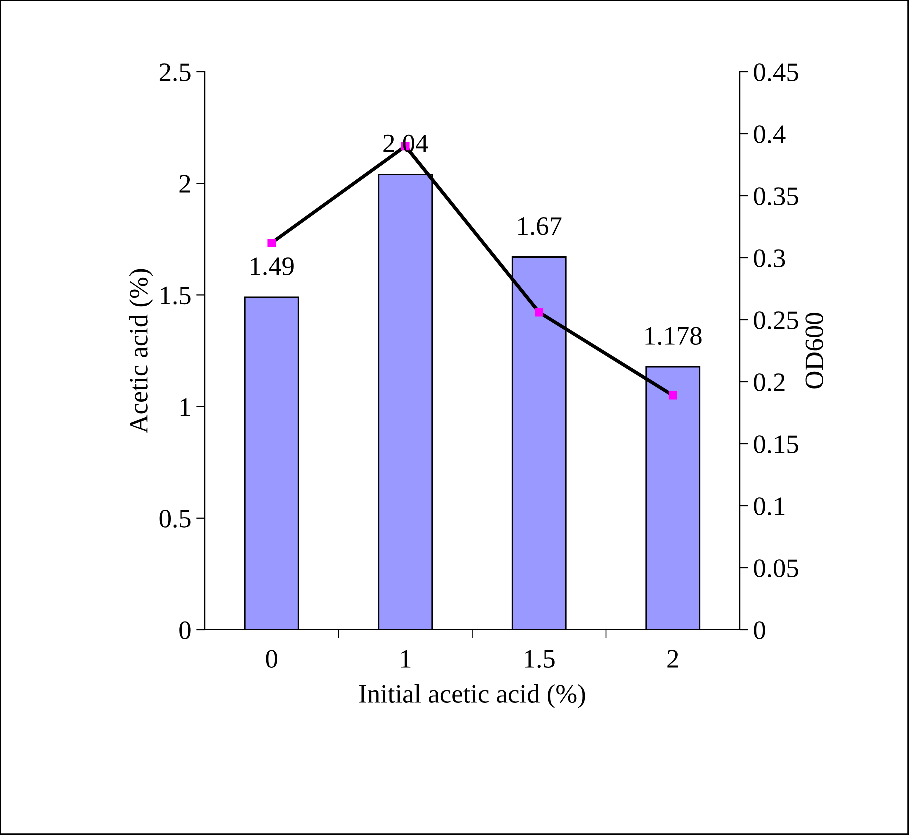  What do you see at coordinates (760, 631) in the screenshot?
I see `y2-tick-label: 0` at bounding box center [760, 631].